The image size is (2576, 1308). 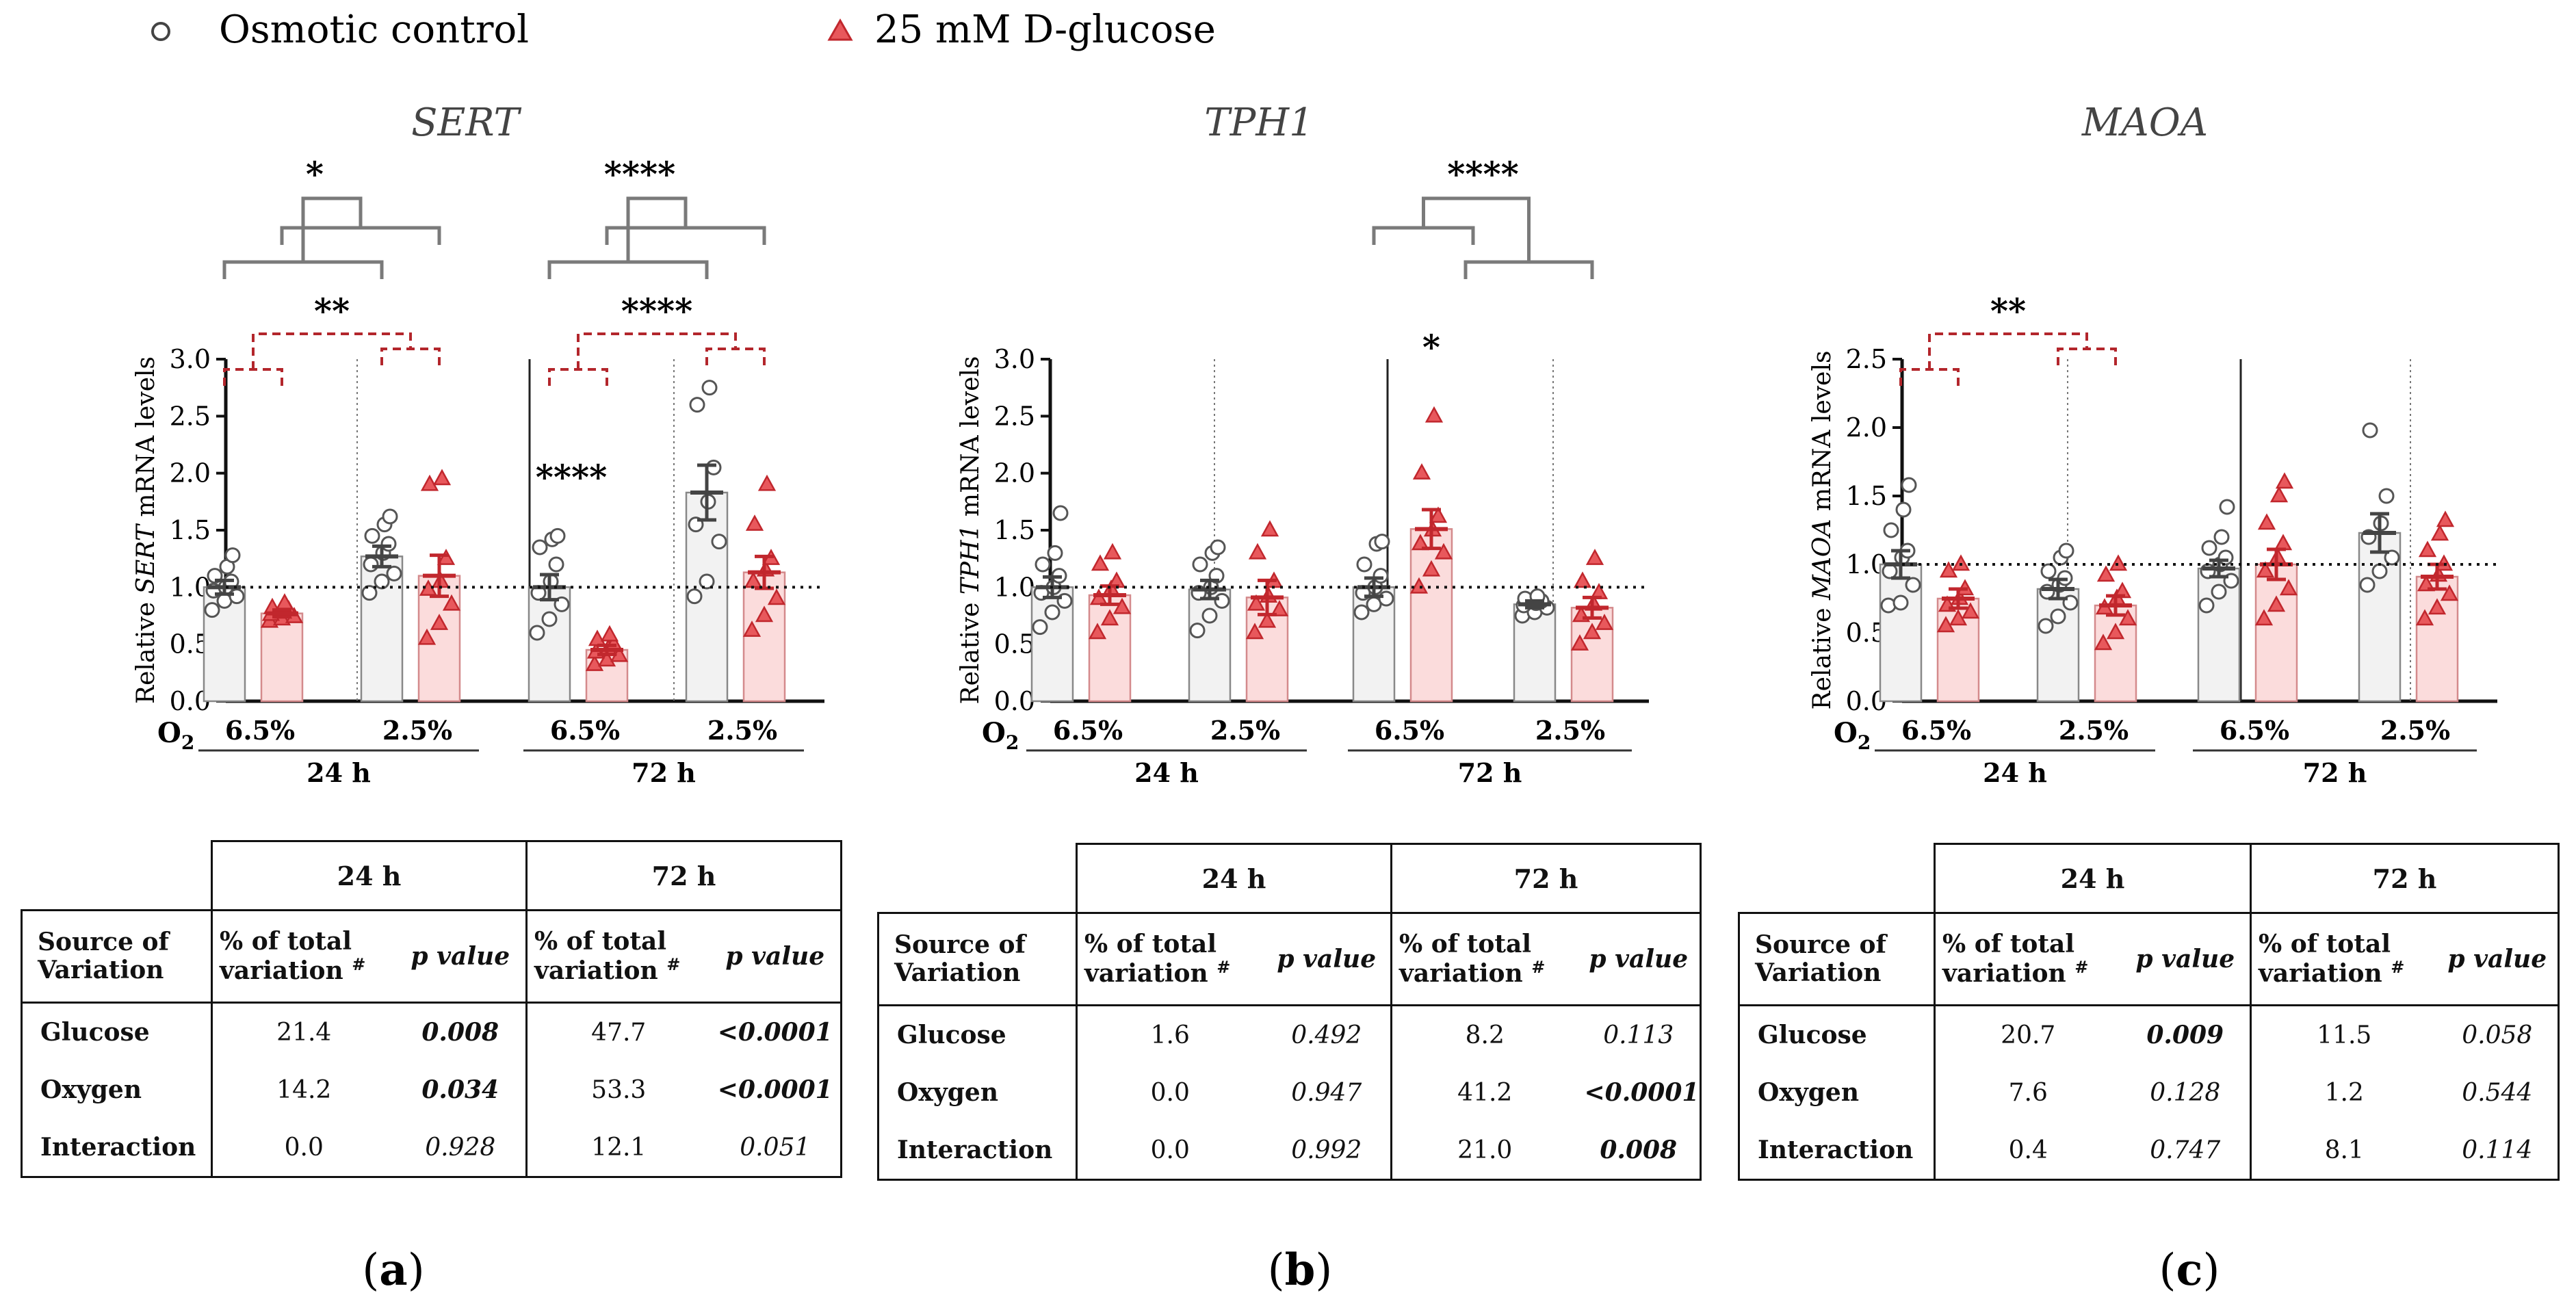 I want to click on red-bracket-inner, so click(x=578, y=377).